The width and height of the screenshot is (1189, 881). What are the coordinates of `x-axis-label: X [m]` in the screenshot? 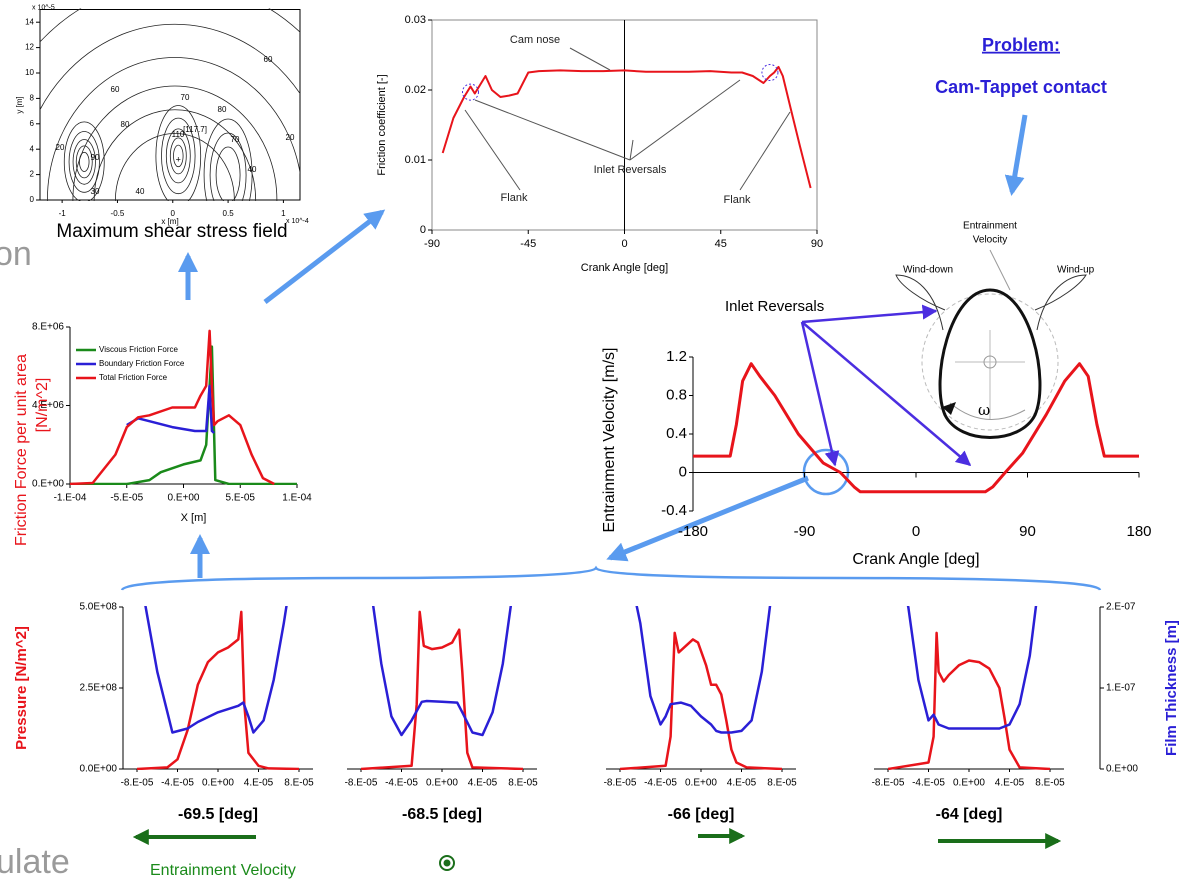 It's located at (194, 518).